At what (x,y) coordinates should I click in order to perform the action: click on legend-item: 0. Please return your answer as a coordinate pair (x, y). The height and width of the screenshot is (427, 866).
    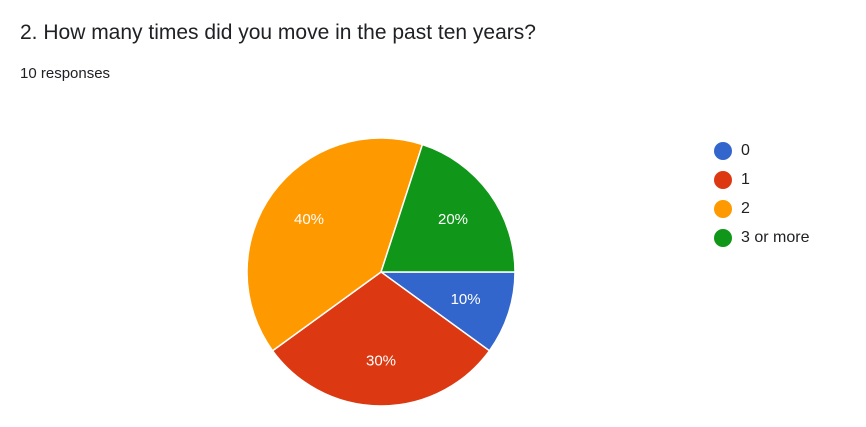
    Looking at the image, I should click on (761, 150).